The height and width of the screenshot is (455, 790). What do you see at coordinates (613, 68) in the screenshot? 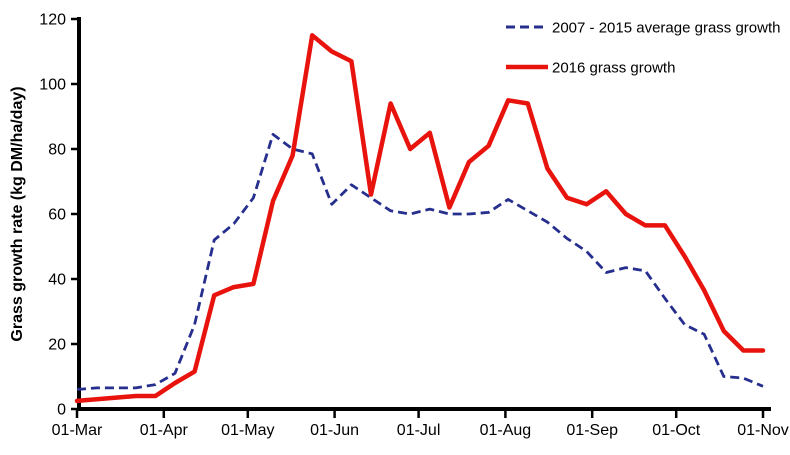
I see `legend-label-2016: 2016 grass growth` at bounding box center [613, 68].